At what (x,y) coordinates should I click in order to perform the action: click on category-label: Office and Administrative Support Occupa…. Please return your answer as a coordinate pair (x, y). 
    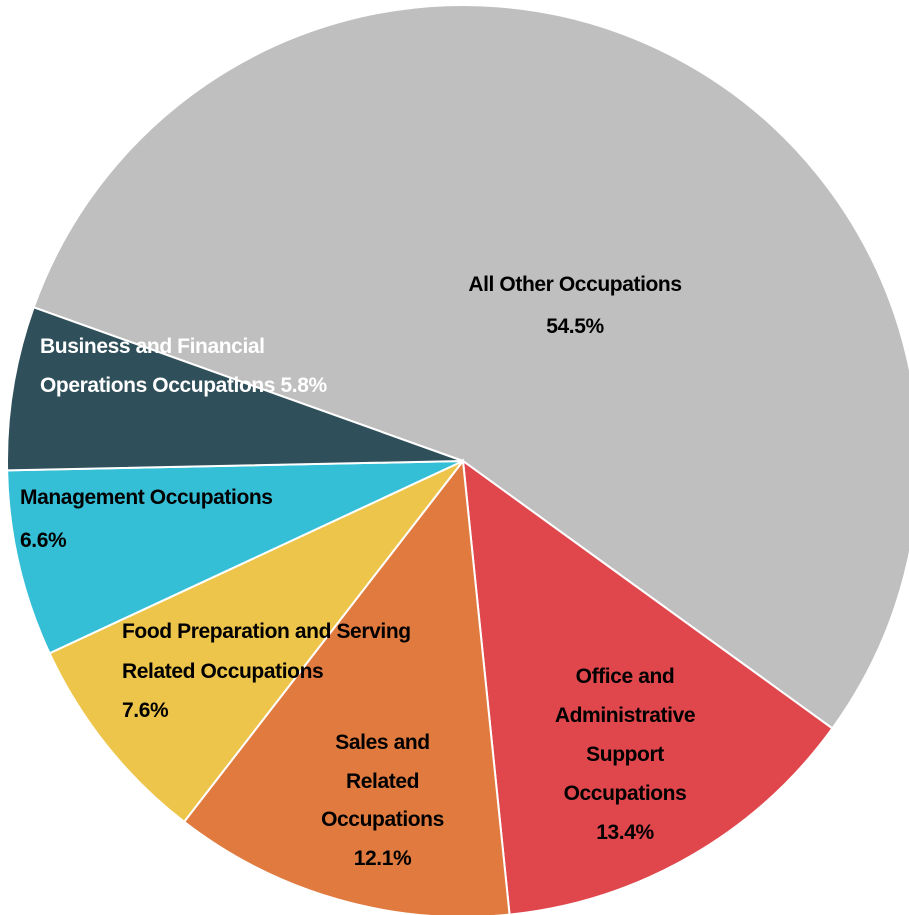
    Looking at the image, I should click on (625, 735).